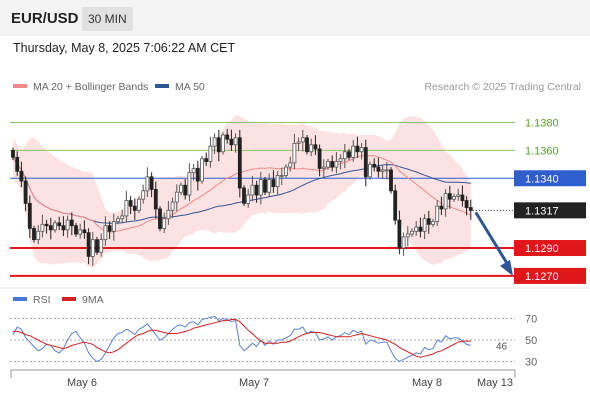  I want to click on source-credit: Research © 2025 Trading Central, so click(502, 87).